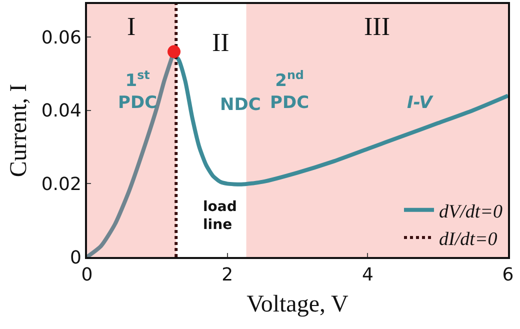 This screenshot has height=329, width=520. I want to click on x-axis-title: Voltage, V, so click(298, 304).